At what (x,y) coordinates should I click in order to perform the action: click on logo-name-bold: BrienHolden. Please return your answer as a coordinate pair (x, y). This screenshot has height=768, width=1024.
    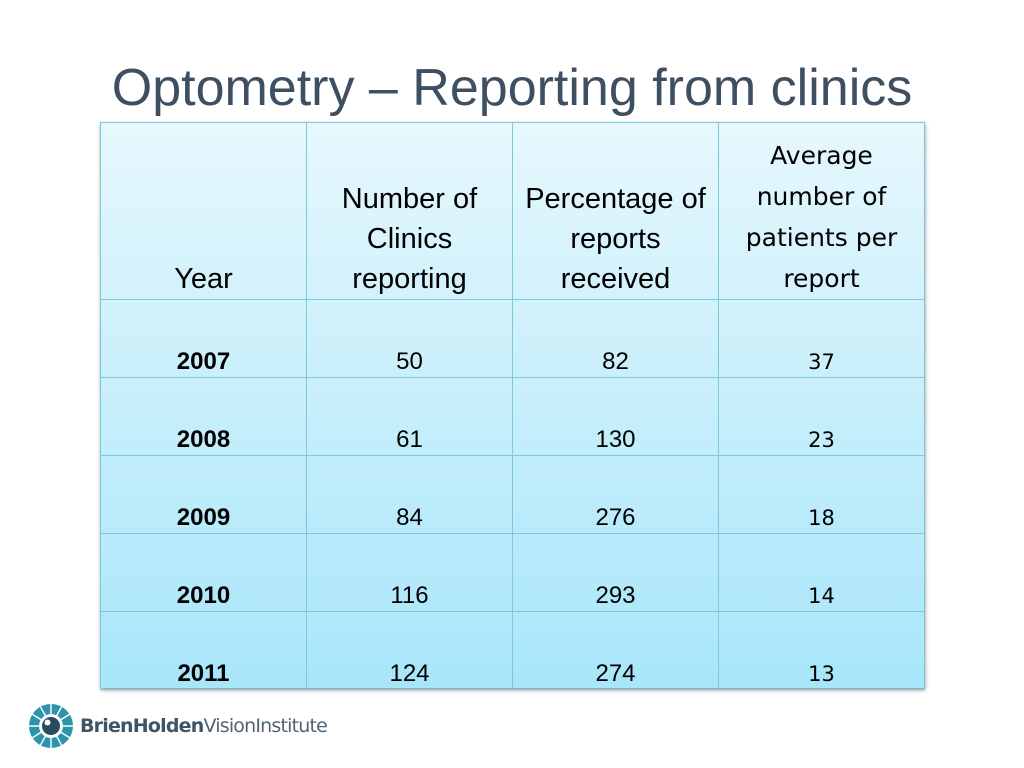
    Looking at the image, I should click on (142, 726).